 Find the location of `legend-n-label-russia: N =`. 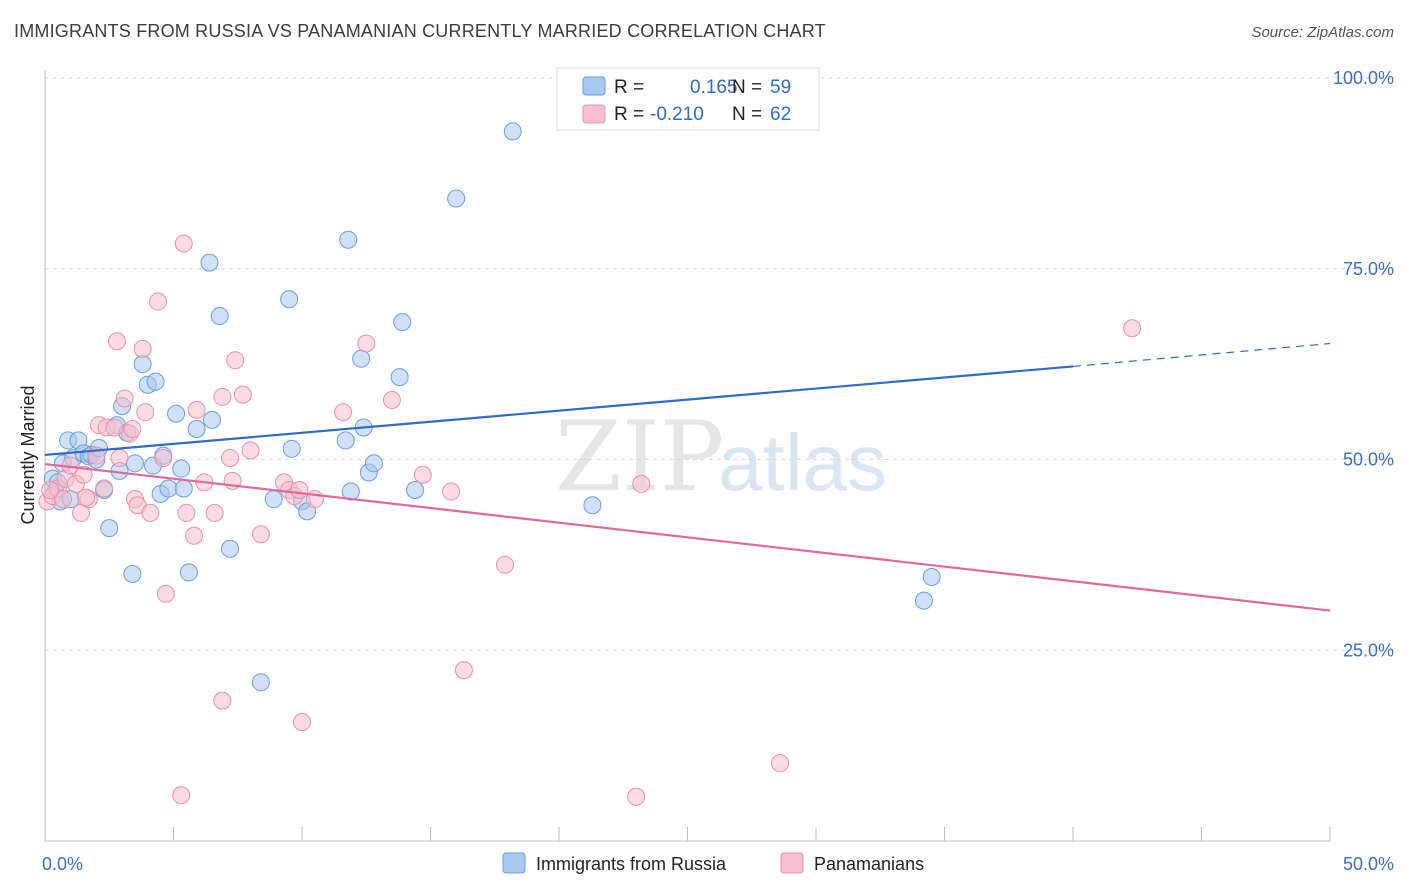

legend-n-label-russia: N = is located at coordinates (747, 87).